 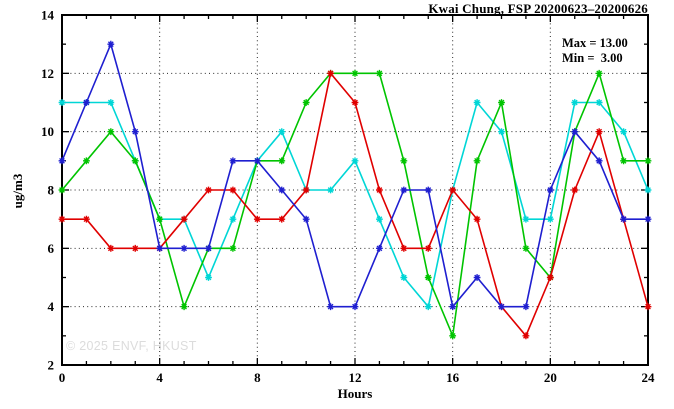 What do you see at coordinates (51, 248) in the screenshot?
I see `y-tick-label: 6` at bounding box center [51, 248].